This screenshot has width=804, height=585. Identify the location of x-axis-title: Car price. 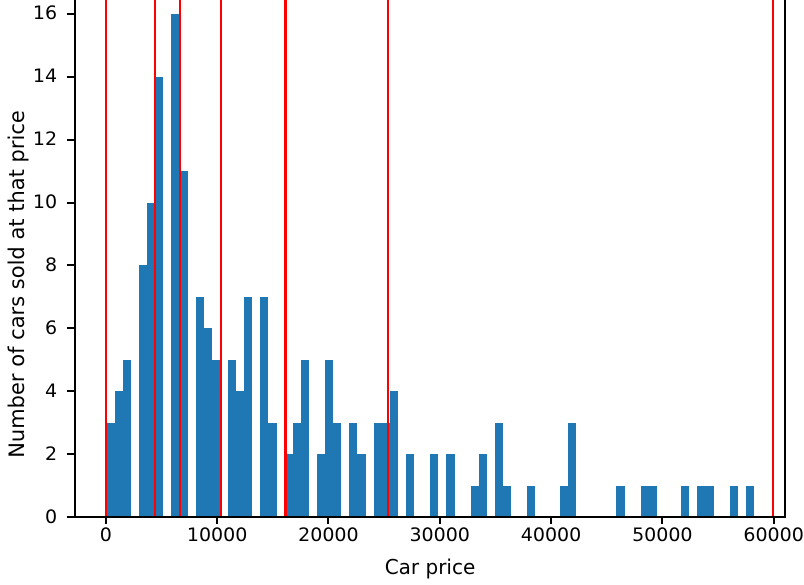
(430, 567).